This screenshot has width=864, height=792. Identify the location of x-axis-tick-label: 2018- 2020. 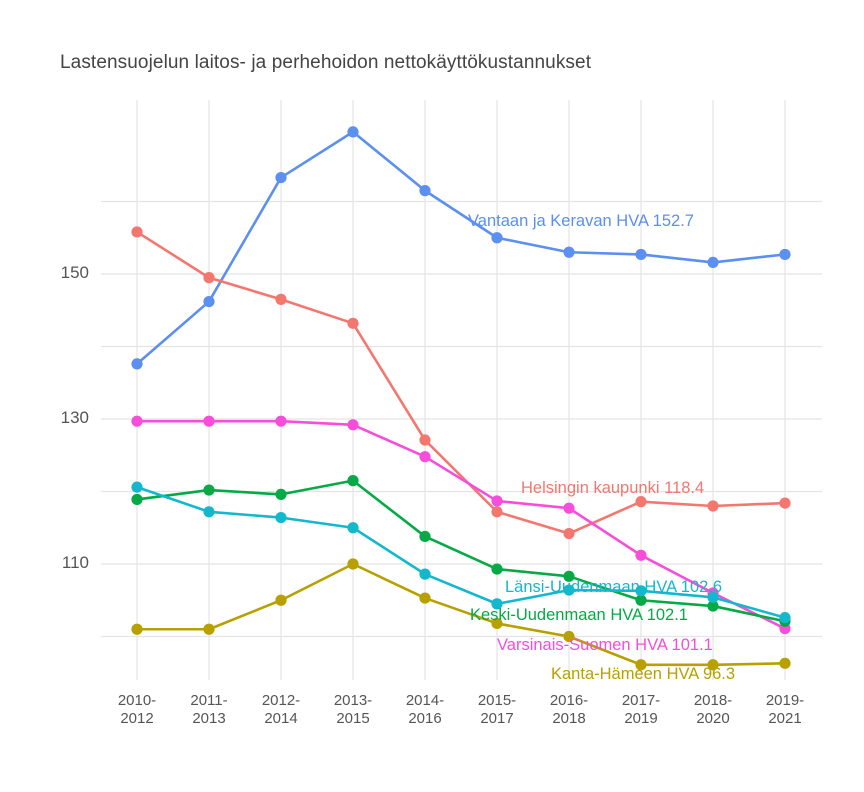
(713, 710).